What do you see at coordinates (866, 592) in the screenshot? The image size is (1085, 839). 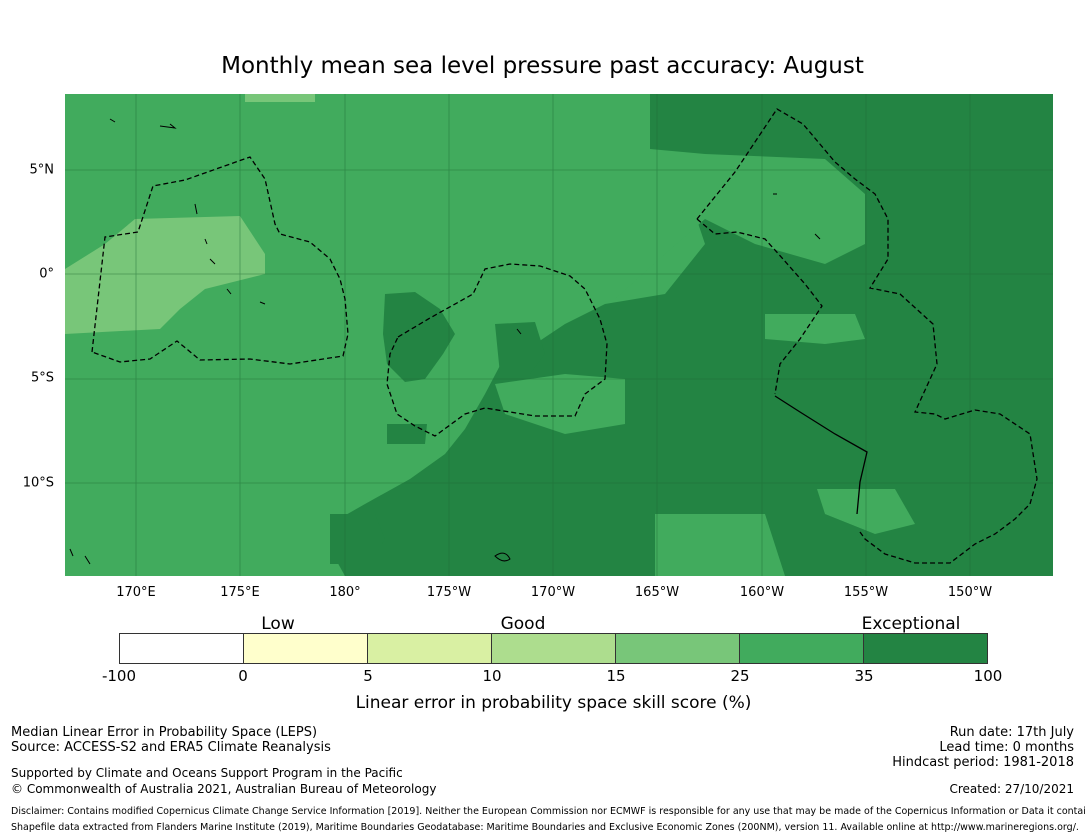 I see `lon-label: 155°W` at bounding box center [866, 592].